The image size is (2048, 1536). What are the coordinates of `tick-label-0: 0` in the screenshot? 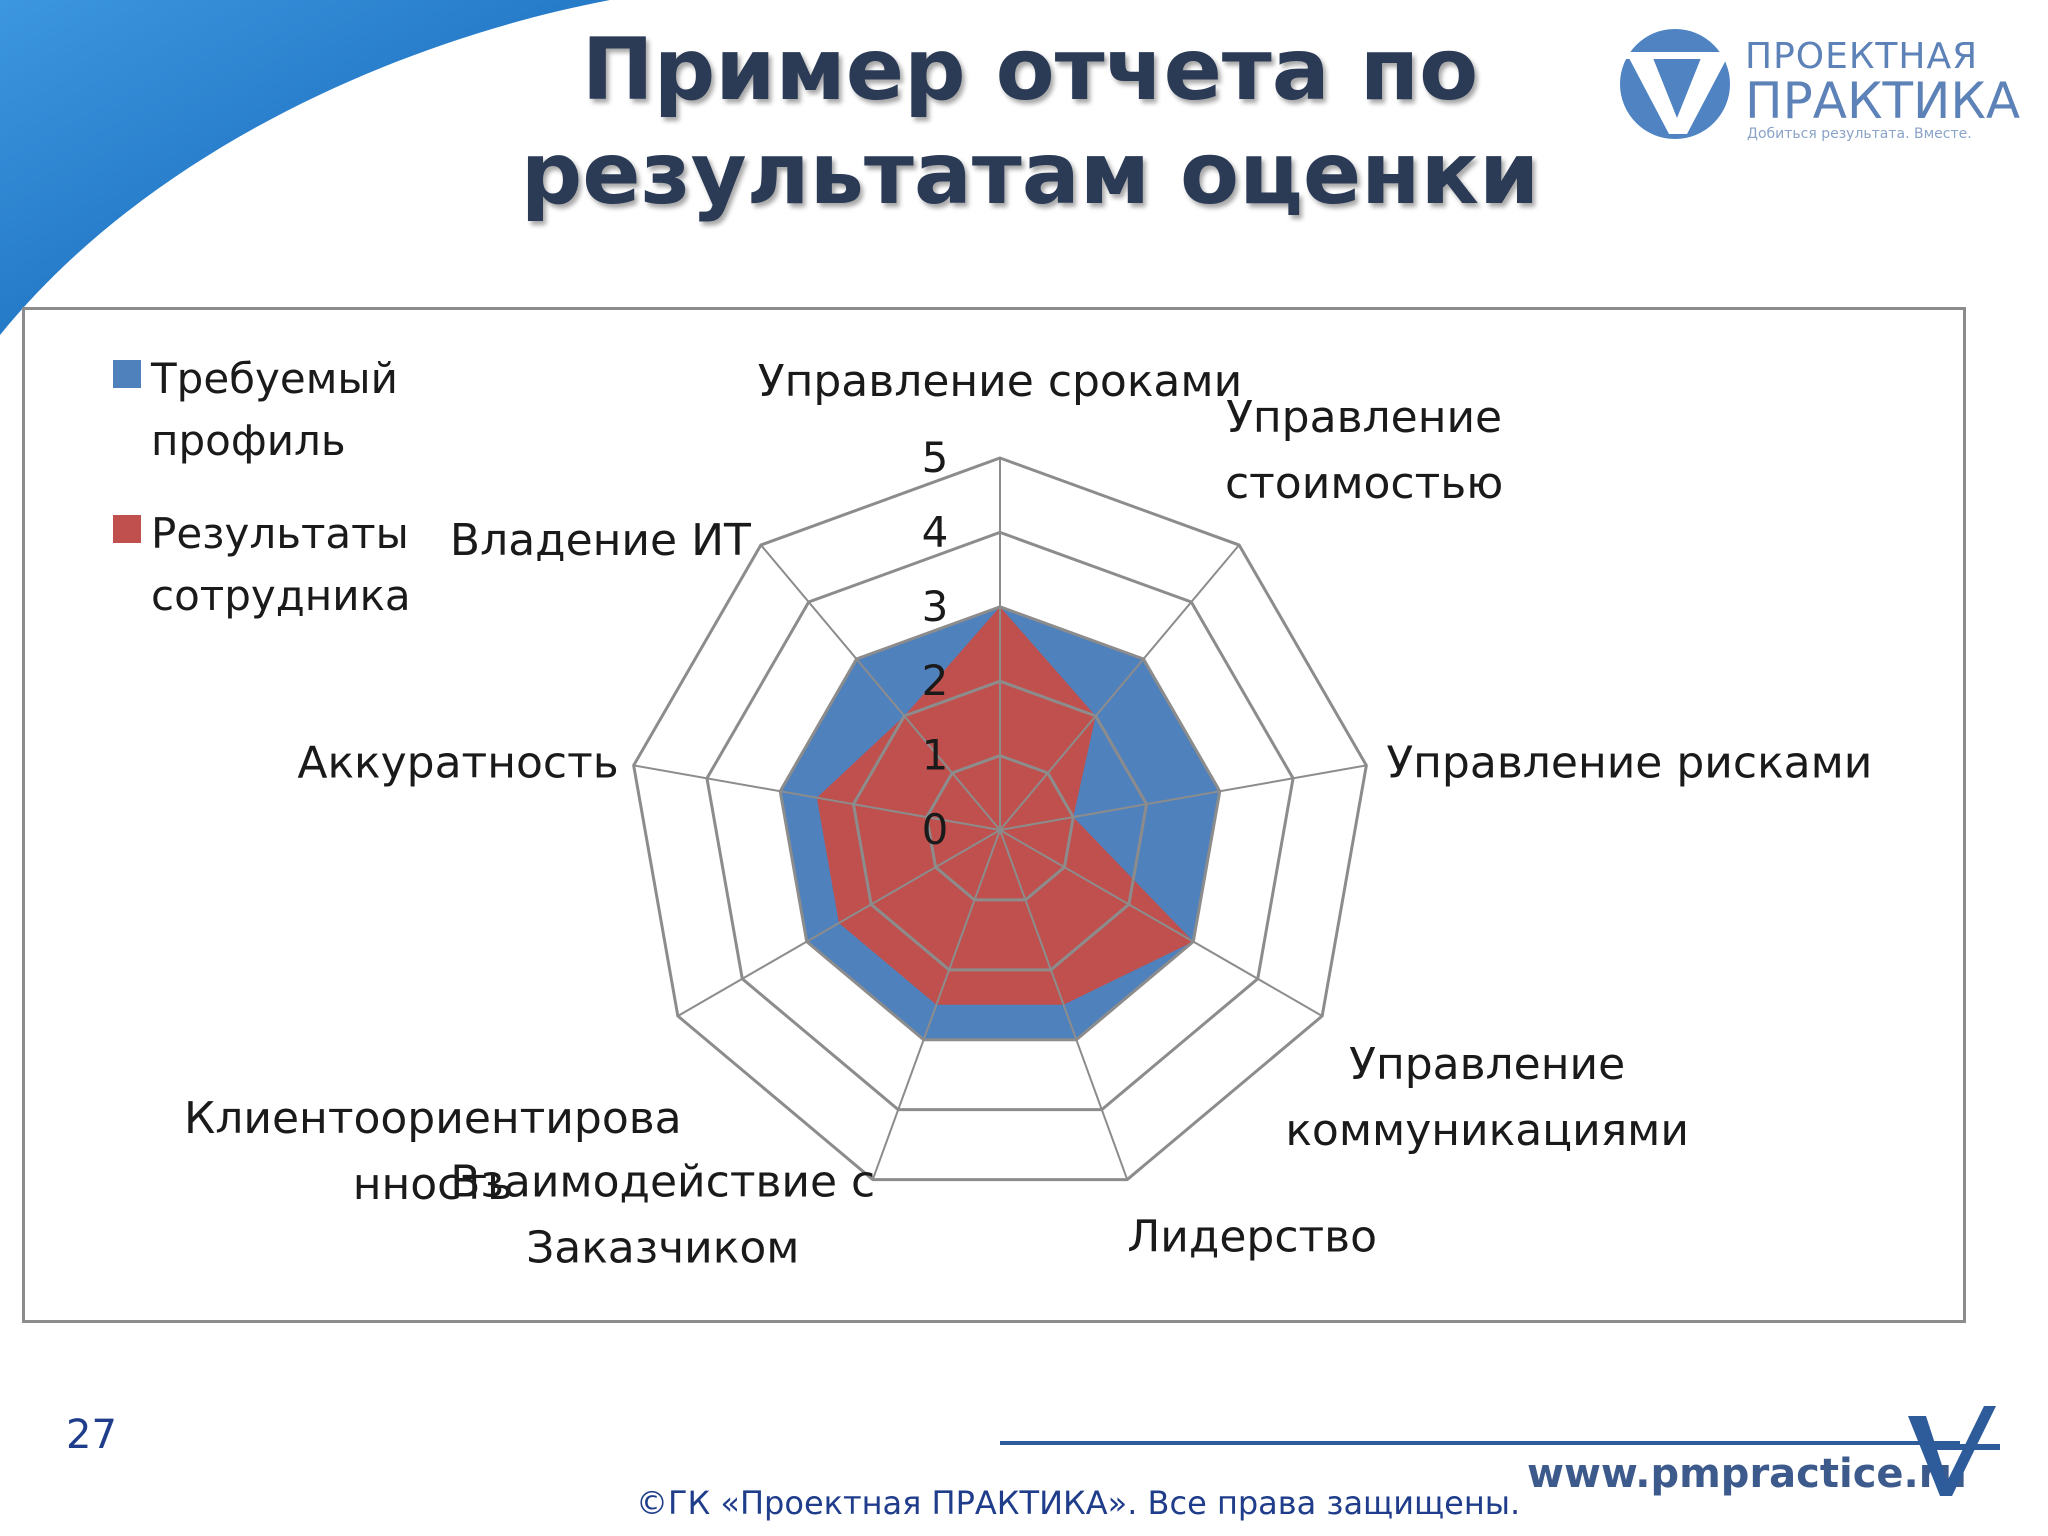 It's located at (935, 829).